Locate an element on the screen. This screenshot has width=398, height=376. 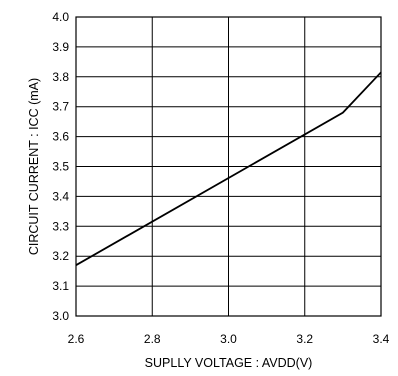
y-tick-label: 3.0 is located at coordinates (60, 316).